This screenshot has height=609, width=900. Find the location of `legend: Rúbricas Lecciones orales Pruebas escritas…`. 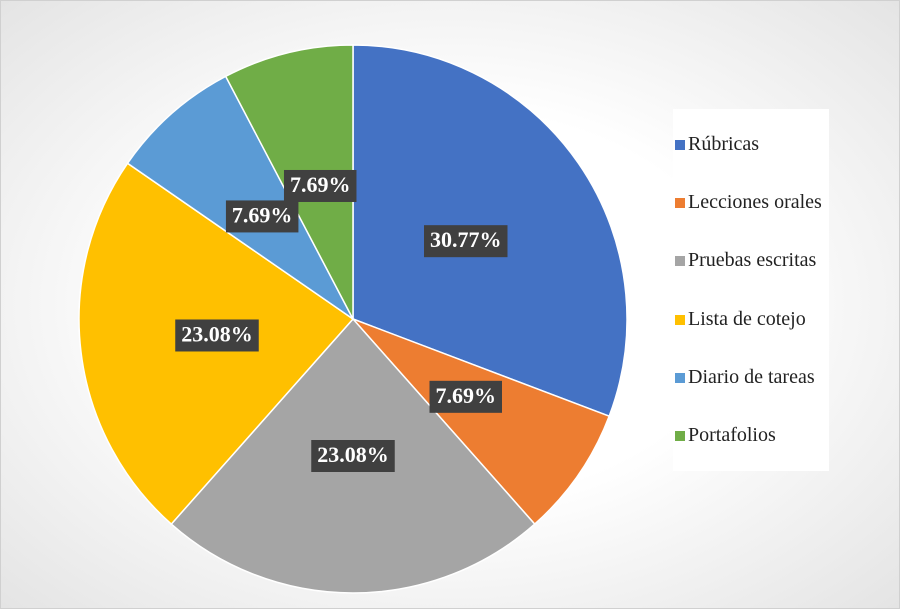

legend: Rúbricas Lecciones orales Pruebas escritas… is located at coordinates (751, 290).